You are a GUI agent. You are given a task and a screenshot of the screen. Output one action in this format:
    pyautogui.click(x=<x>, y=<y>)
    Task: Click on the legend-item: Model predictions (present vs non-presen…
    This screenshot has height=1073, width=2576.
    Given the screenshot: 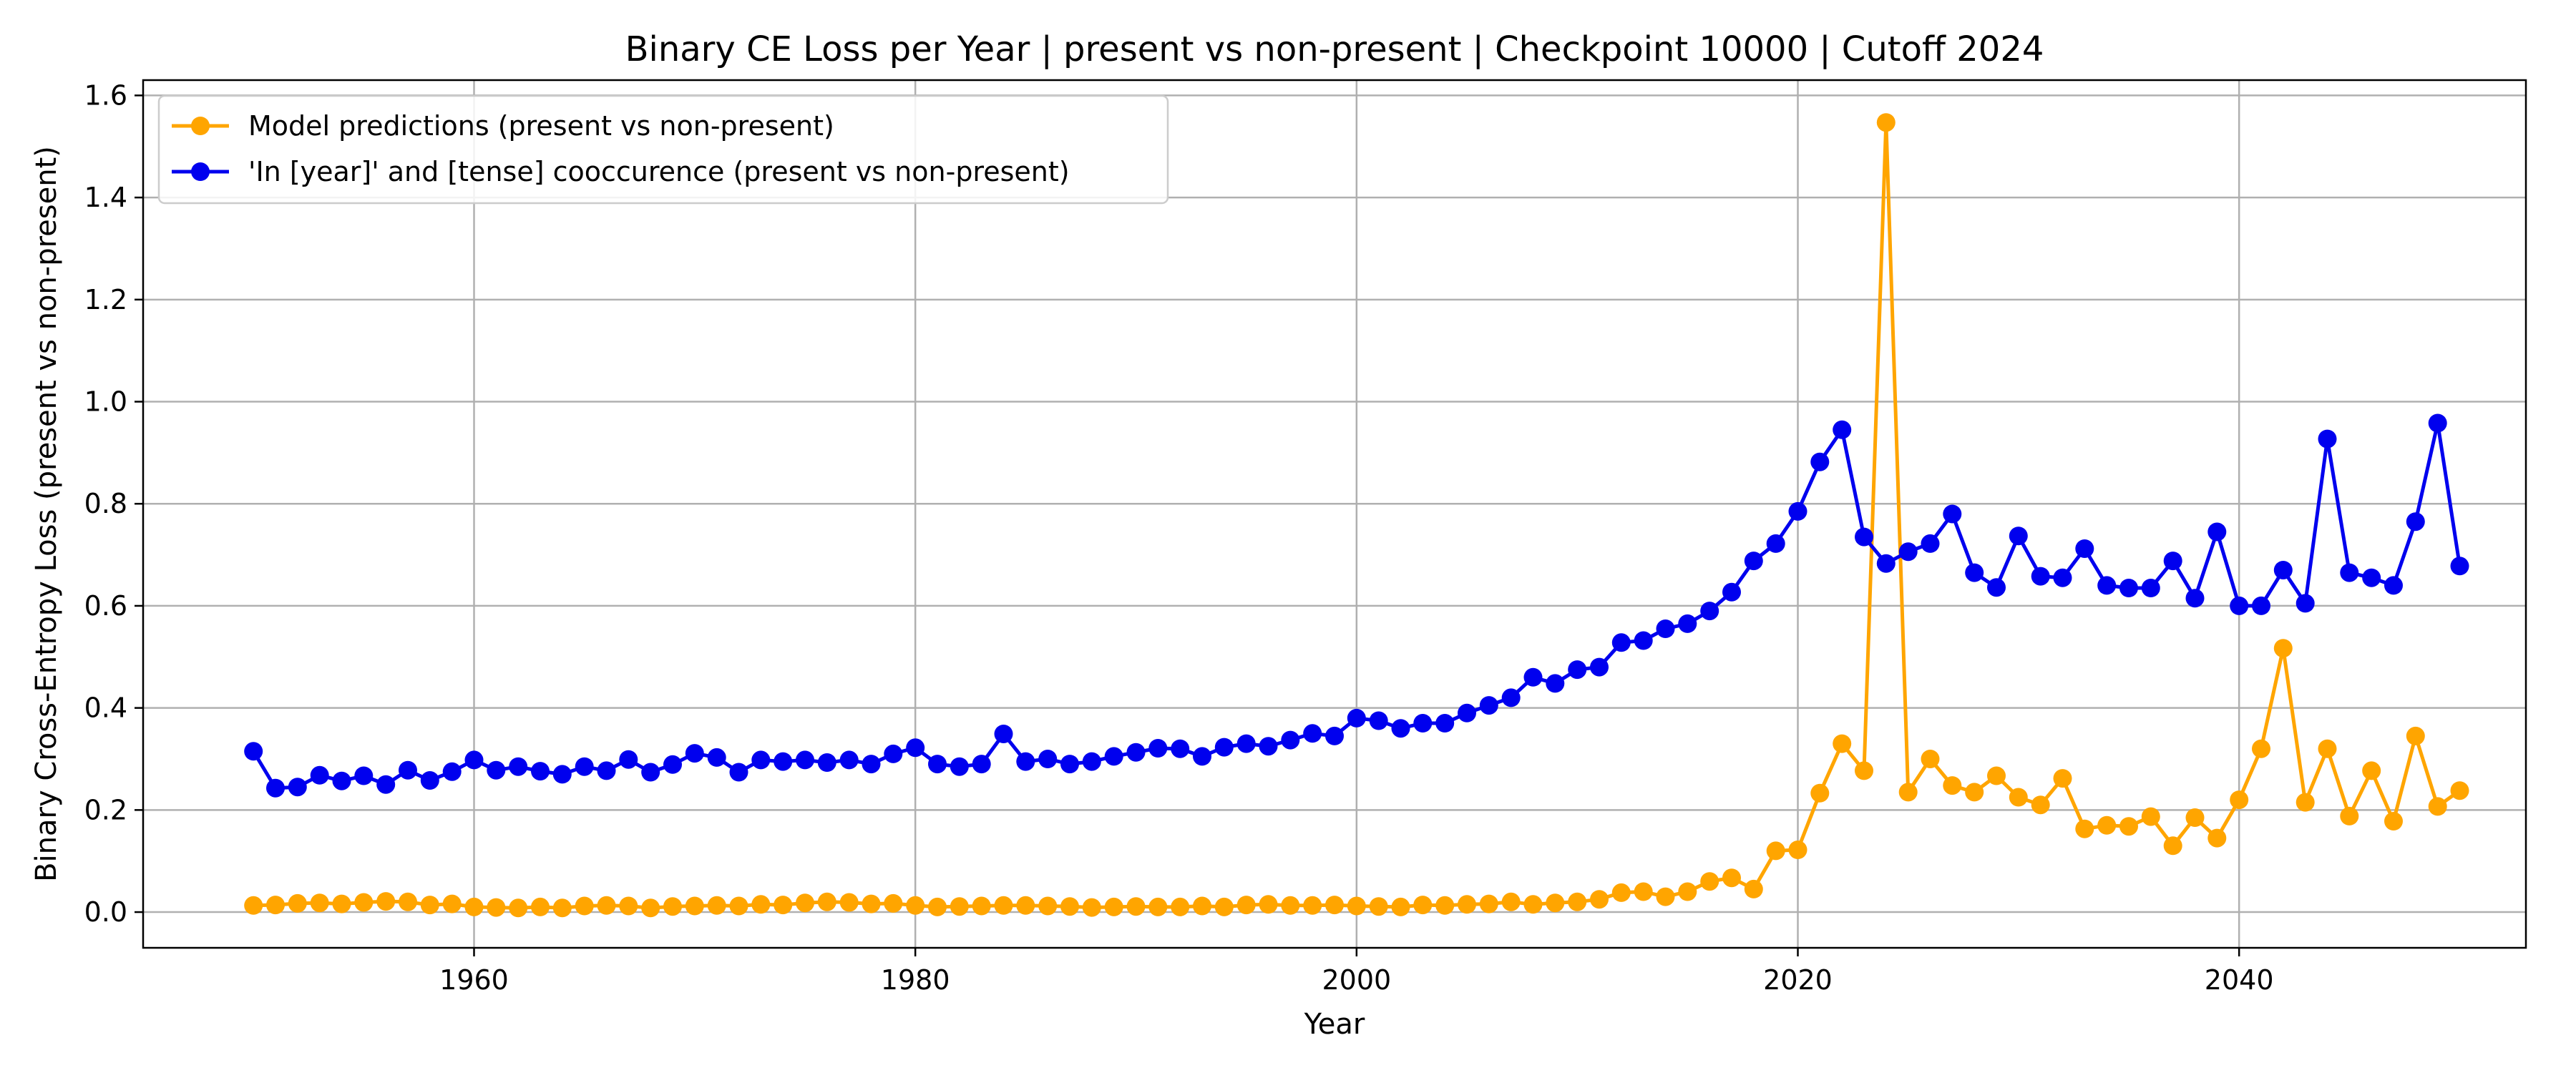 What is the action you would take?
    pyautogui.click(x=503, y=126)
    